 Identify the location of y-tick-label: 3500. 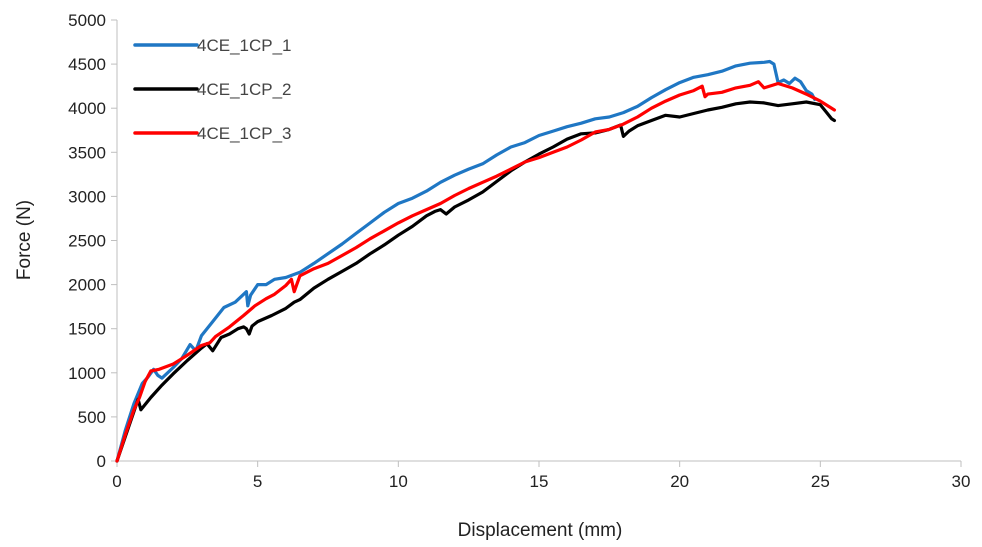
(87, 152).